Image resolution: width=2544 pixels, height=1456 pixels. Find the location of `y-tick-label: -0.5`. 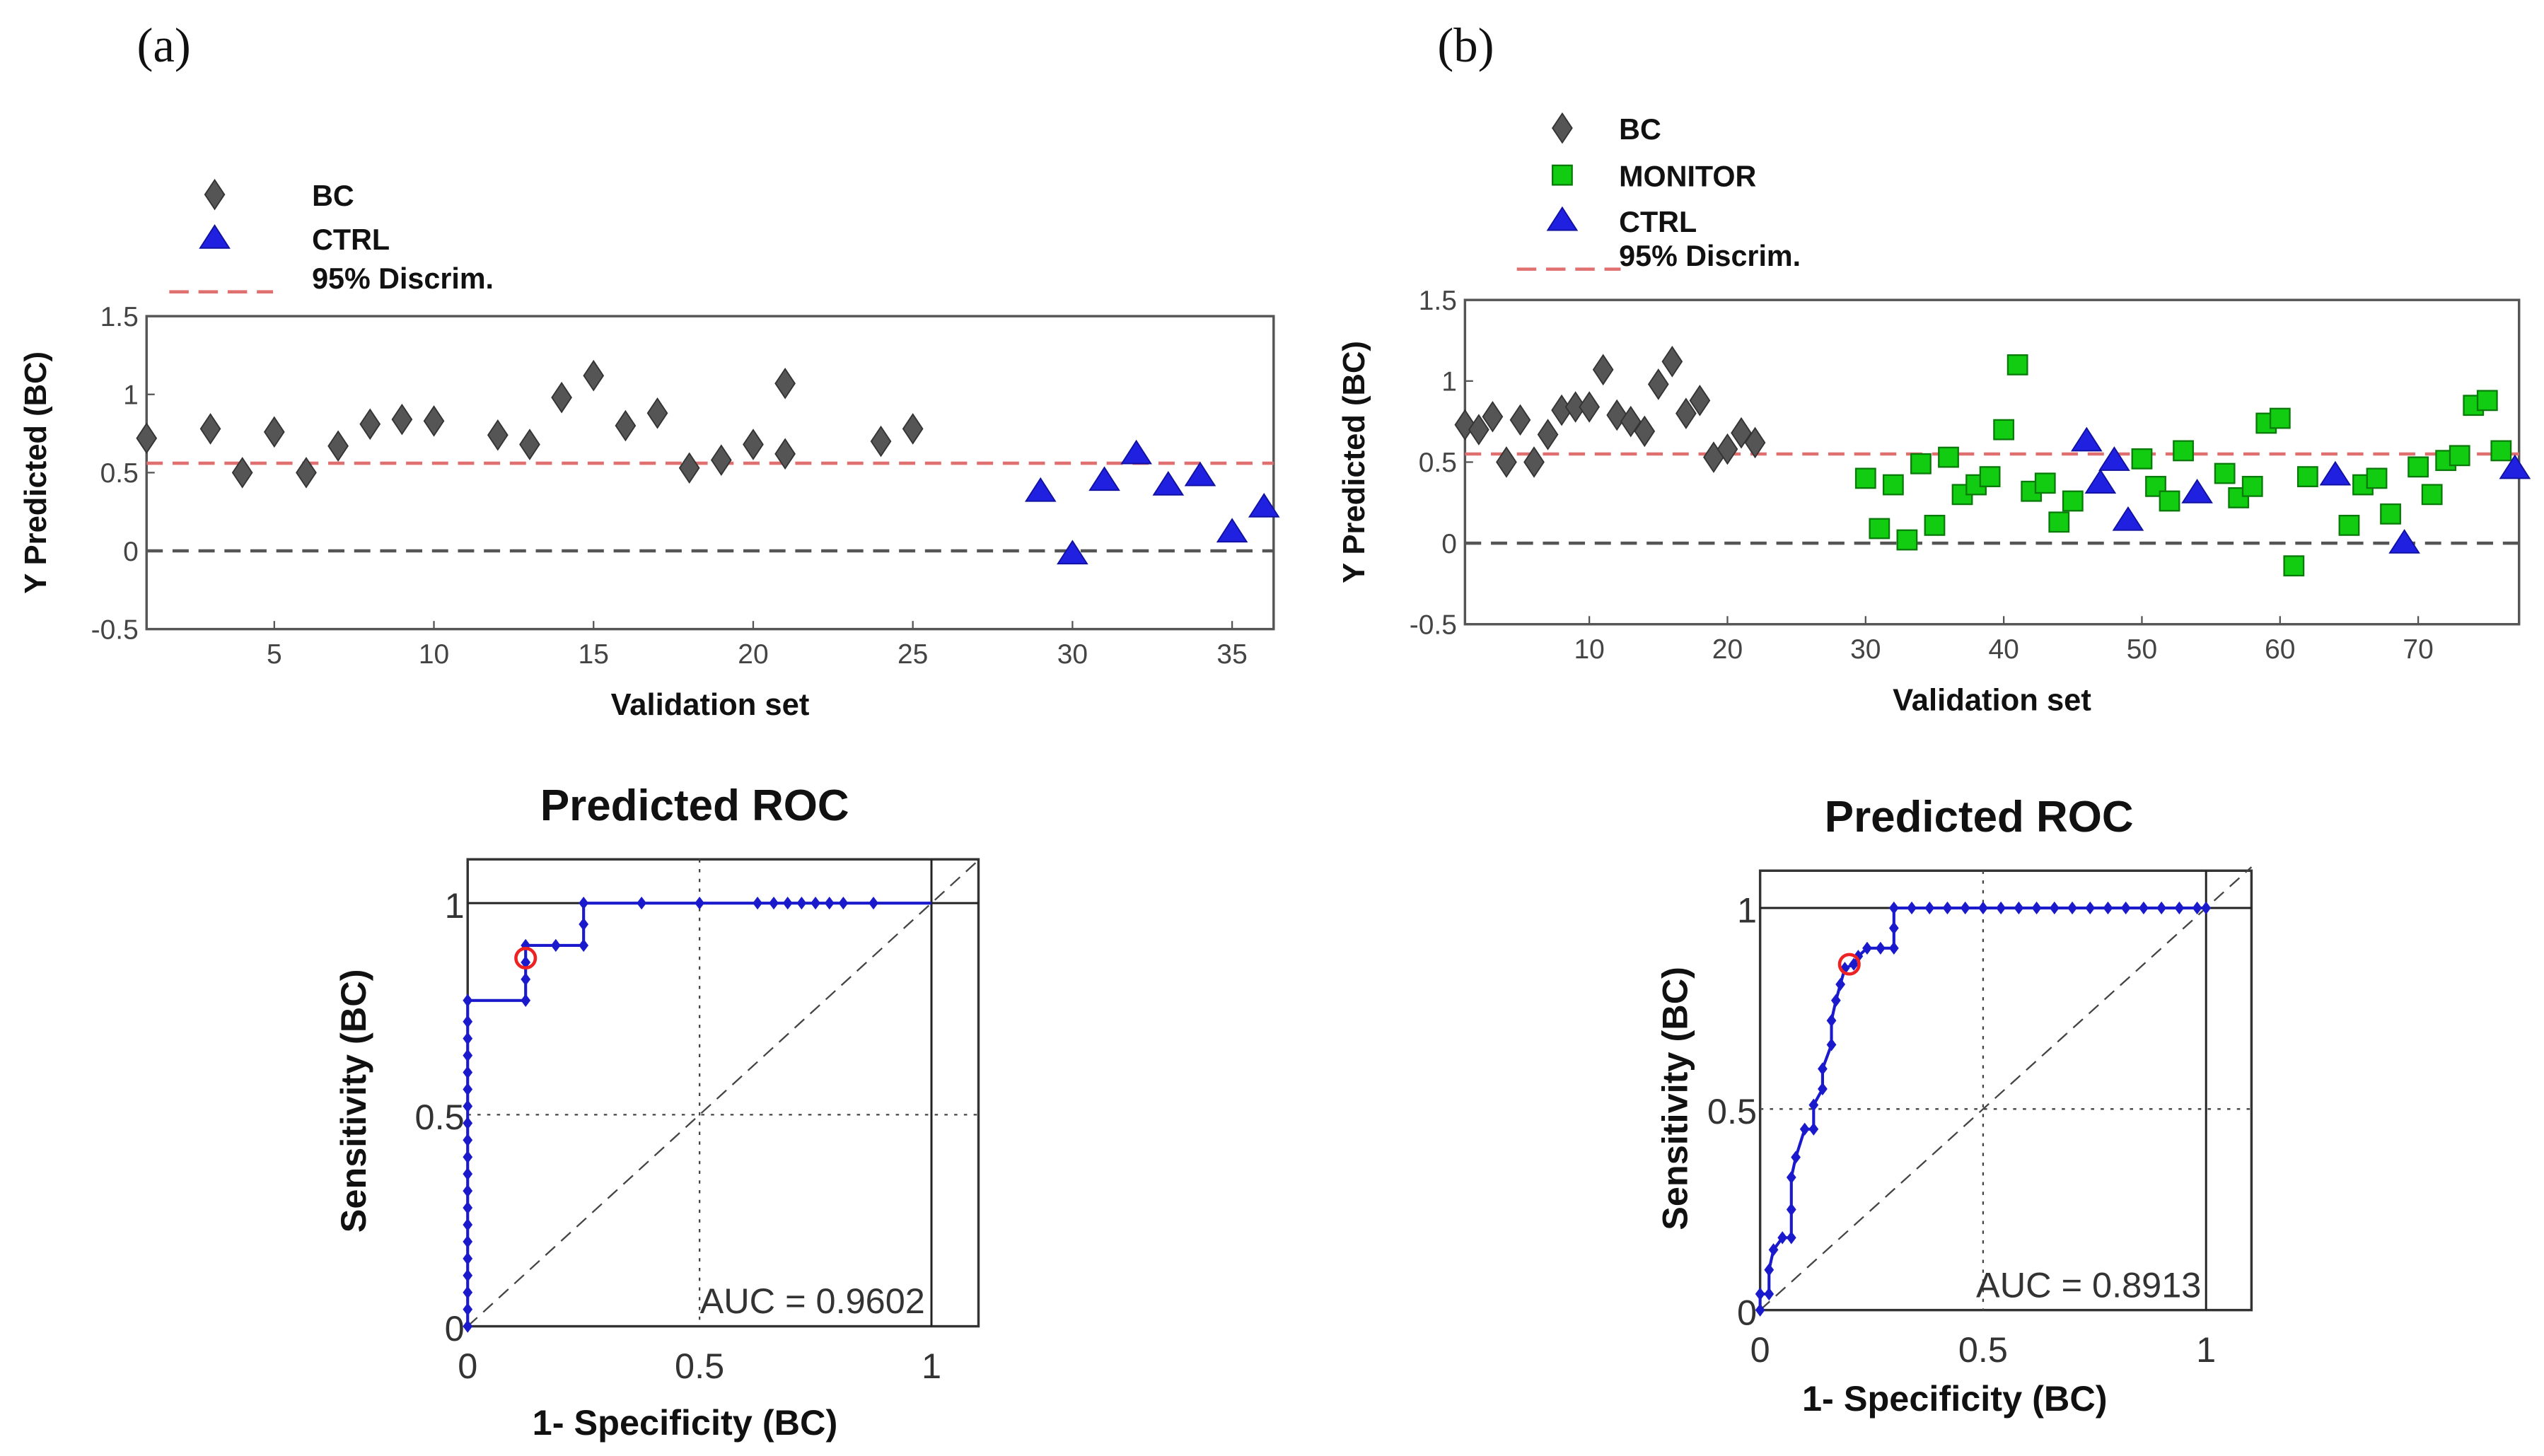

y-tick-label: -0.5 is located at coordinates (1433, 626).